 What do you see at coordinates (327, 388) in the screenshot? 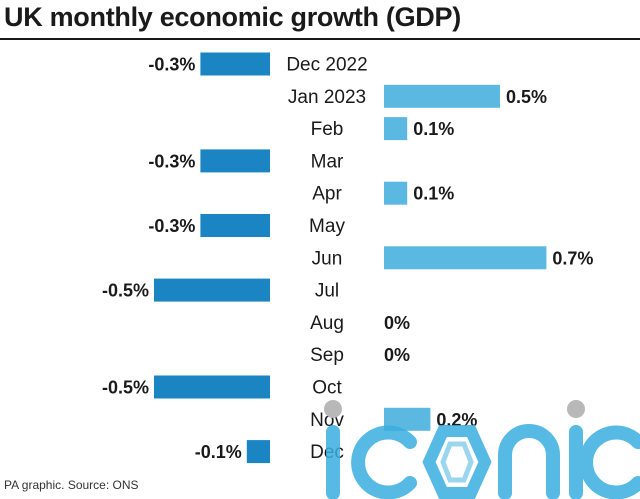
I see `category-label: Oct` at bounding box center [327, 388].